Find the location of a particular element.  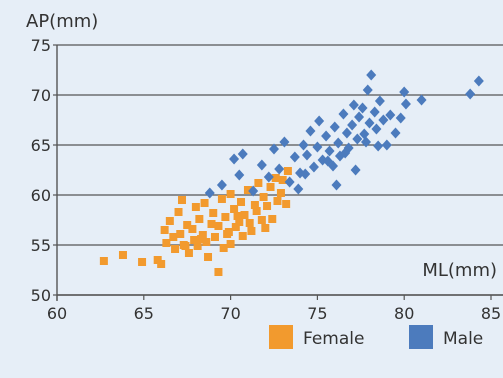

y-tick-label: 65 is located at coordinates (41, 145).